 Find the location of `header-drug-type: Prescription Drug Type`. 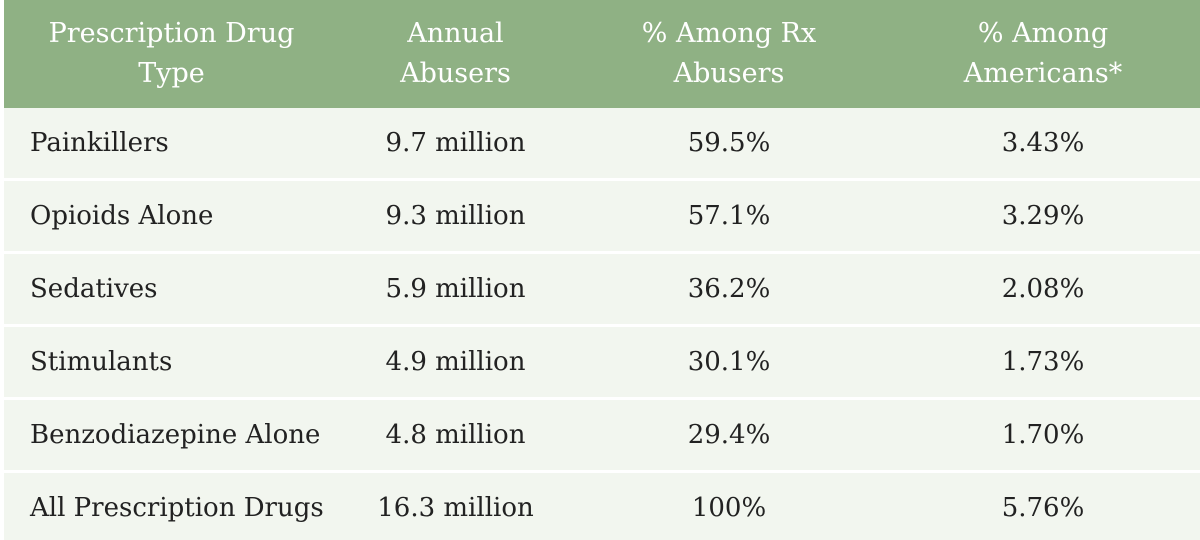

header-drug-type: Prescription Drug Type is located at coordinates (171, 54).